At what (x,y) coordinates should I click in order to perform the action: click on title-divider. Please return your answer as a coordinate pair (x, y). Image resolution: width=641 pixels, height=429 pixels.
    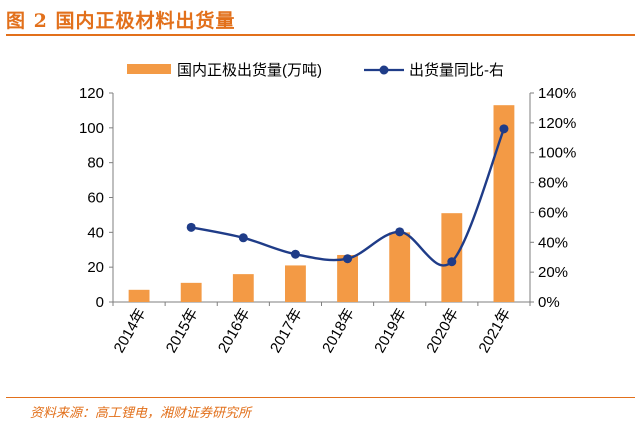
    Looking at the image, I should click on (320, 35).